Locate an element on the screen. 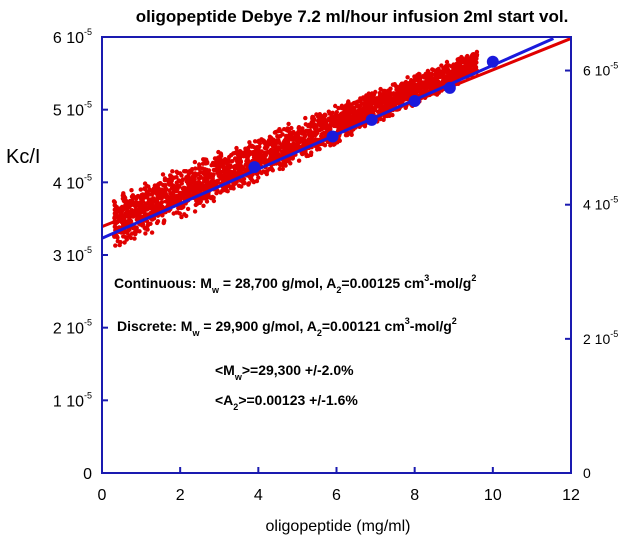 This screenshot has width=632, height=543. y-axis-left-ticks: 0 1 10-5 2 10-5 3 10-5 4 10-5 5 10-5 6 10-5 is located at coordinates (80, 255).